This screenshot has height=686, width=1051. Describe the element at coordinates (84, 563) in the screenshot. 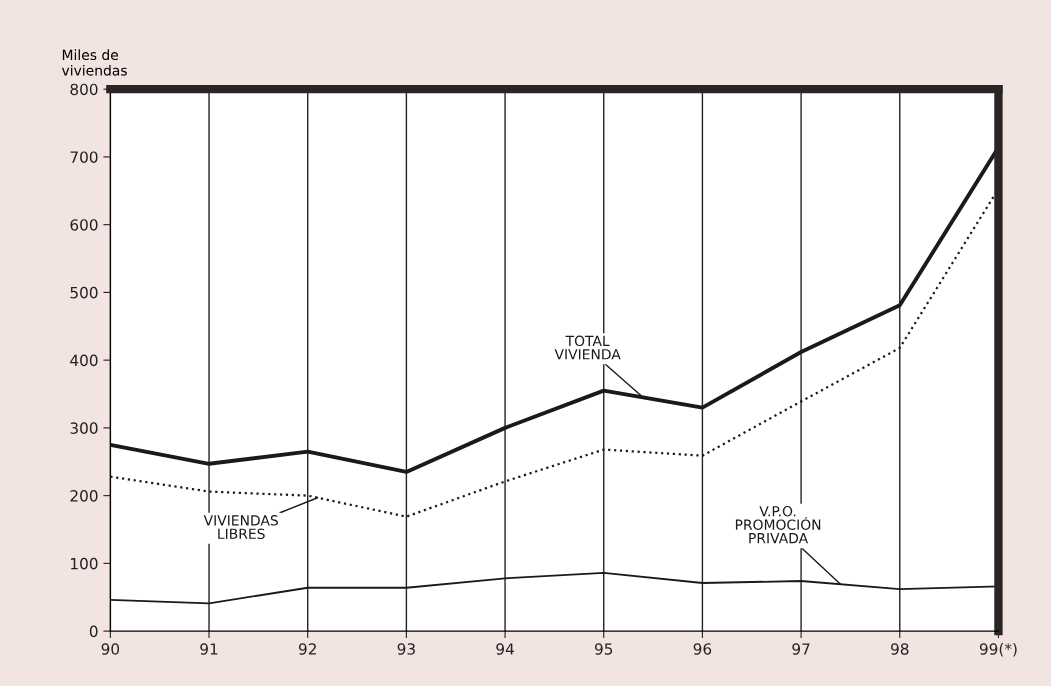

I see `y-tick-label: 100` at that location.